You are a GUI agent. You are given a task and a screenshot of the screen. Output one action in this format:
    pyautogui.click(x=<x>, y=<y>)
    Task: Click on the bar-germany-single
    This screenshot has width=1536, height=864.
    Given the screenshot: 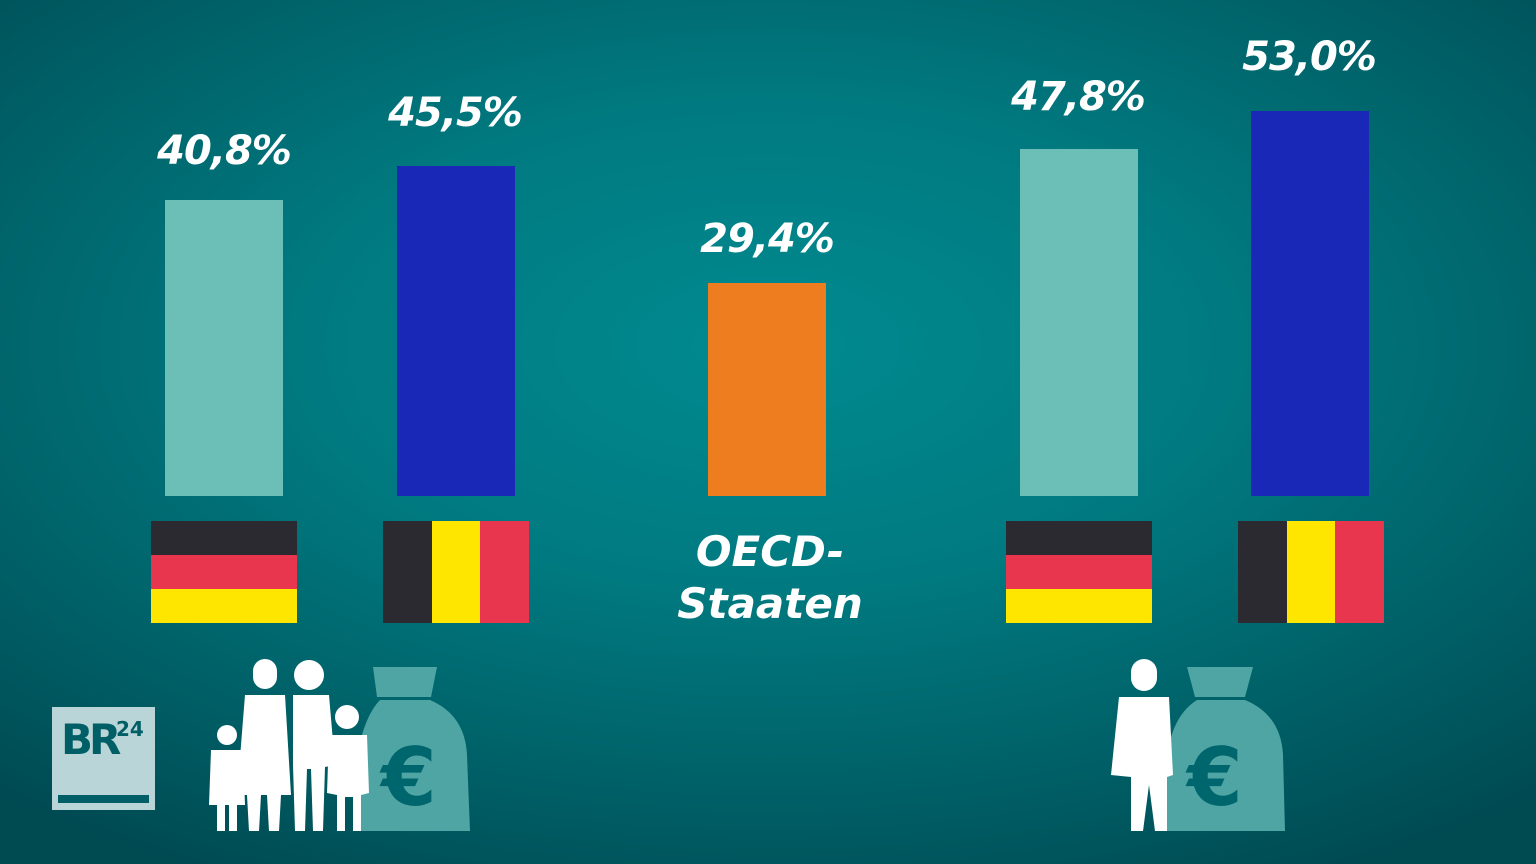 What is the action you would take?
    pyautogui.click(x=1079, y=322)
    